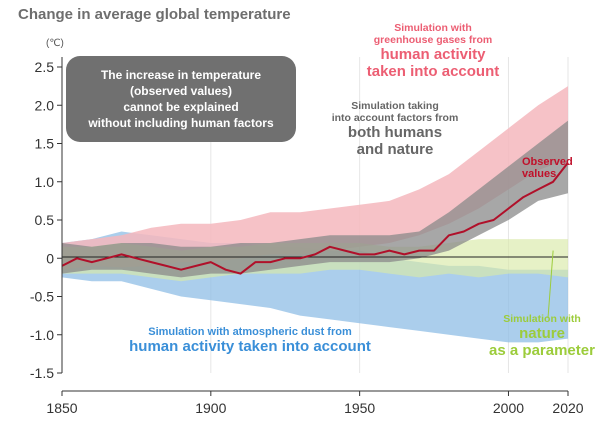  What do you see at coordinates (395, 149) in the screenshot?
I see `annotation-both-big-2: and nature` at bounding box center [395, 149].